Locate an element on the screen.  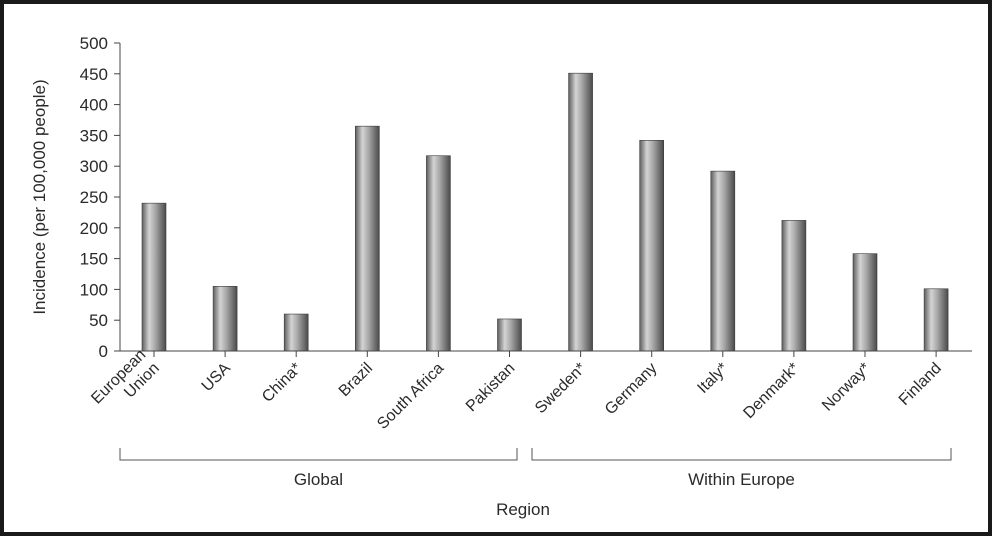
bar-pakistan is located at coordinates (509, 335).